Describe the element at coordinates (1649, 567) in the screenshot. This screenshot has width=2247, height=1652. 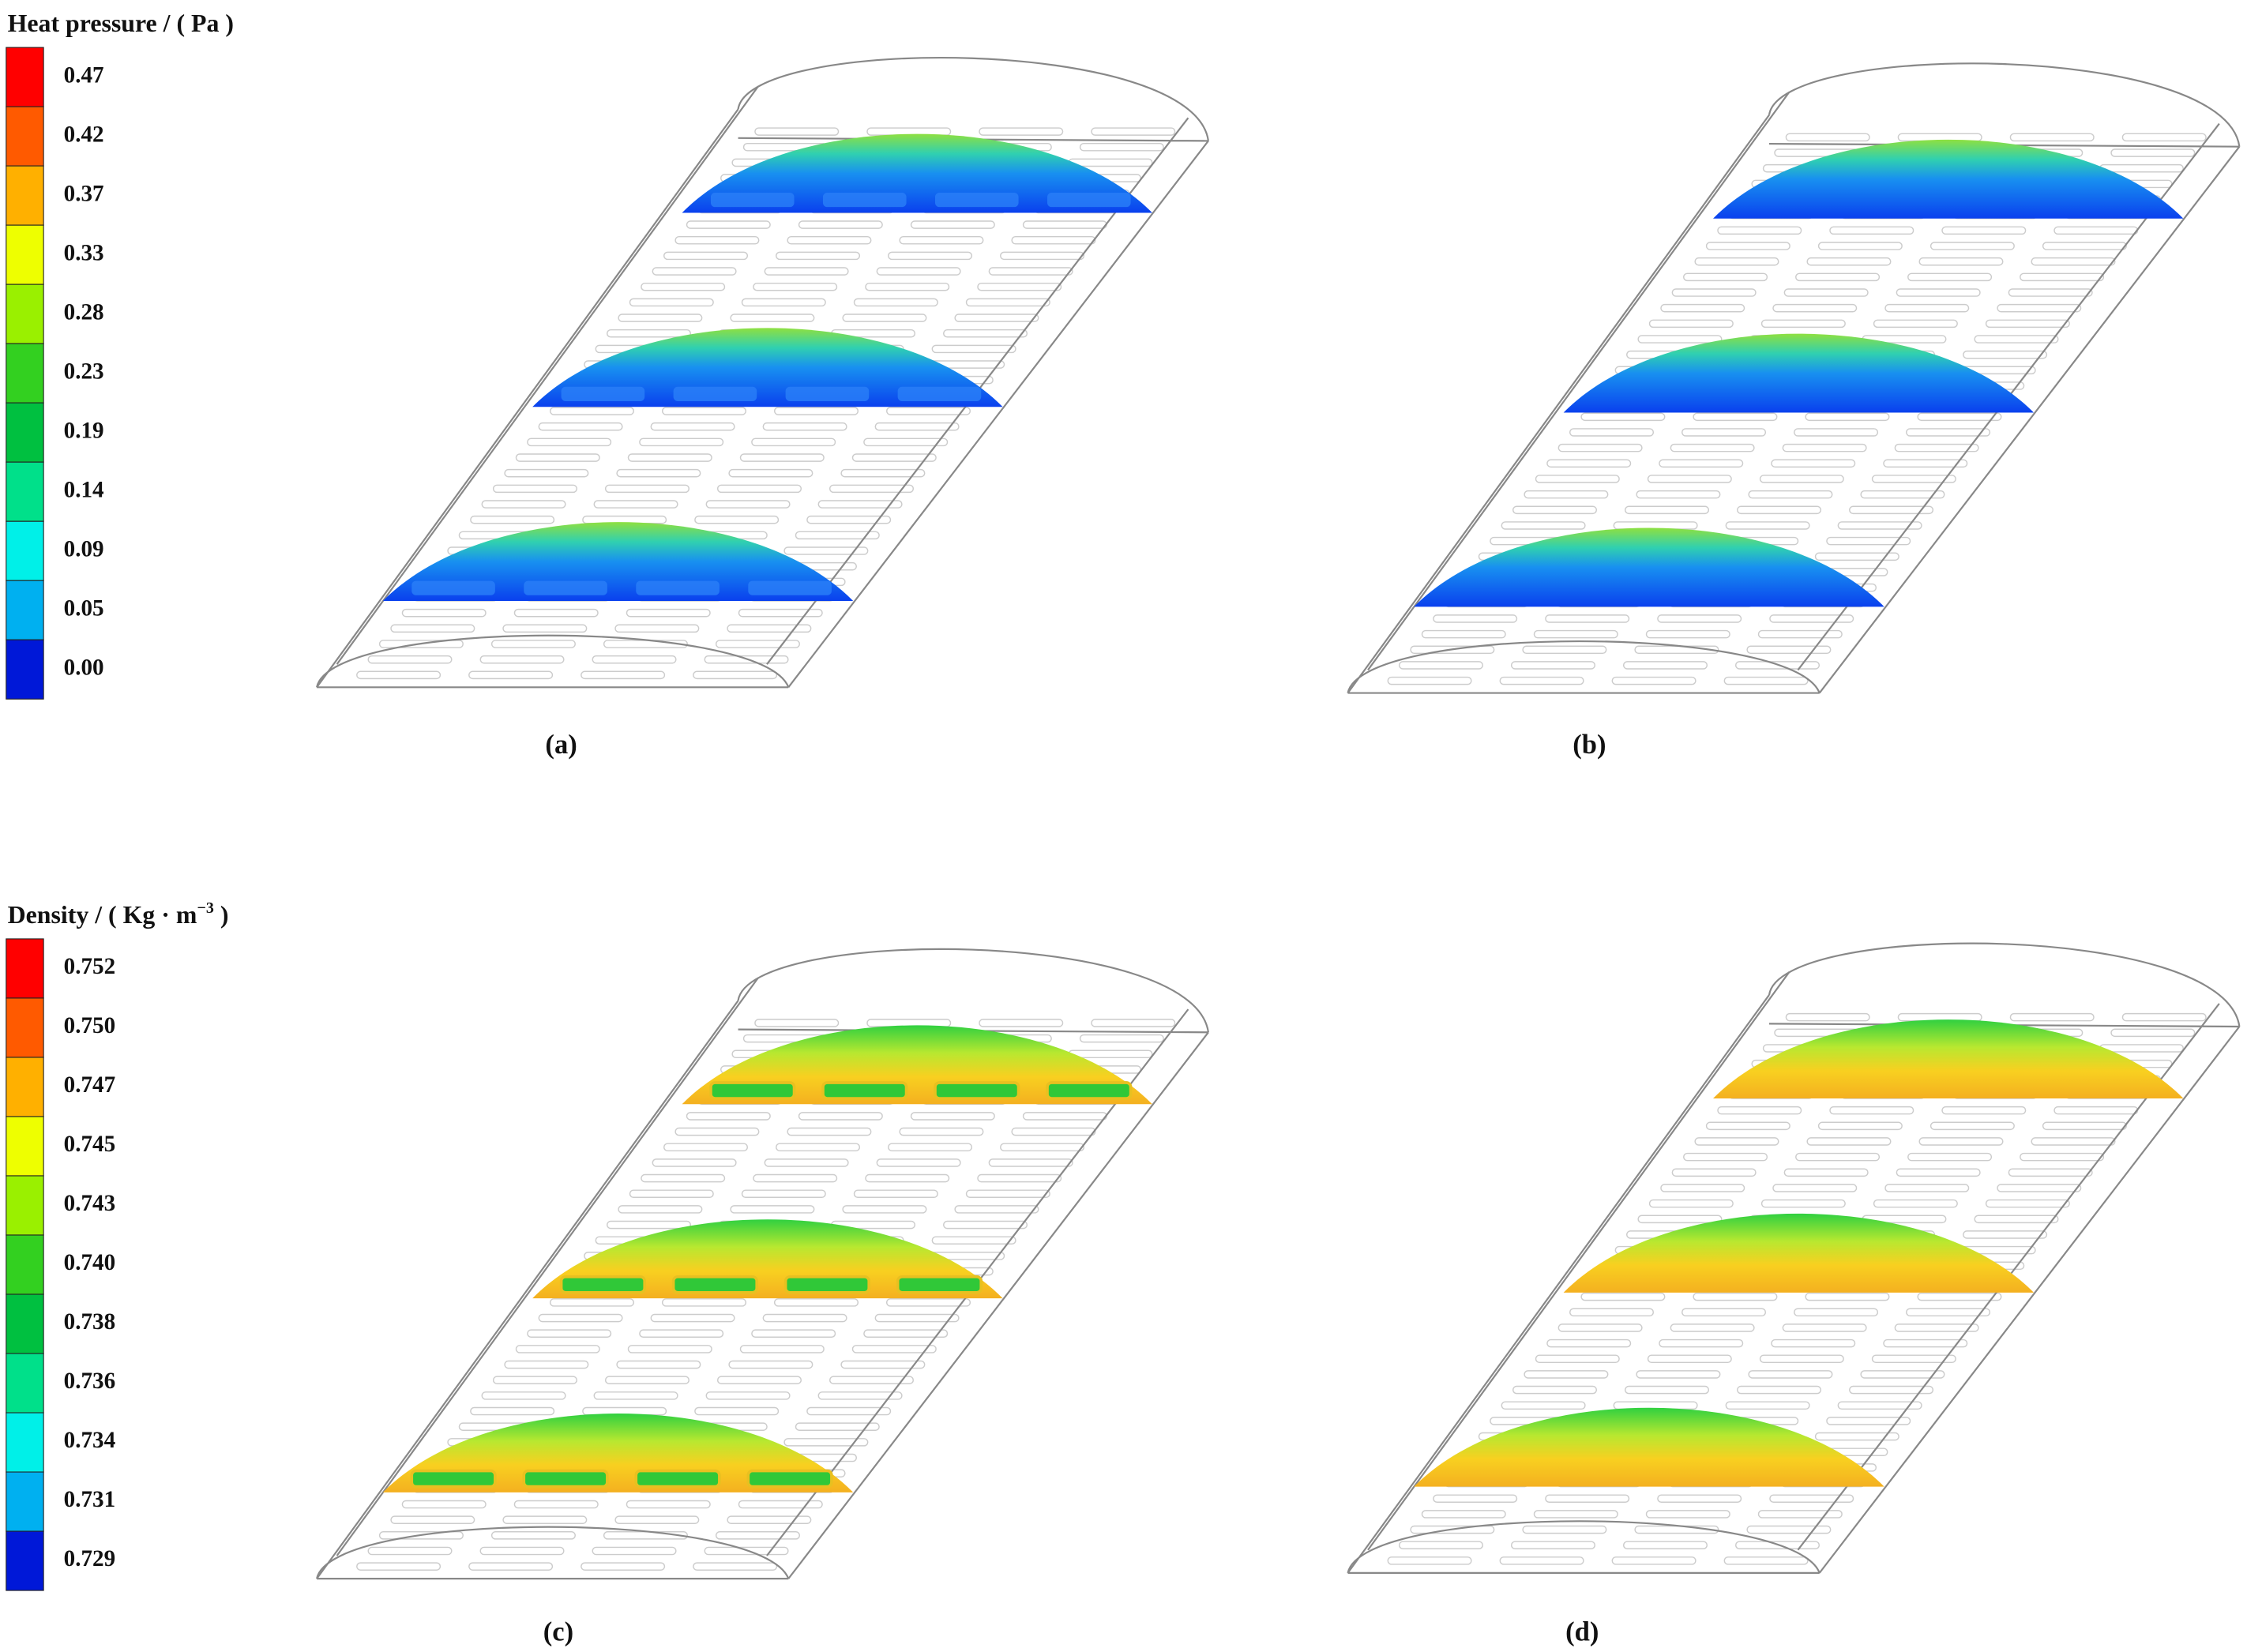
I see `contour-slice` at that location.